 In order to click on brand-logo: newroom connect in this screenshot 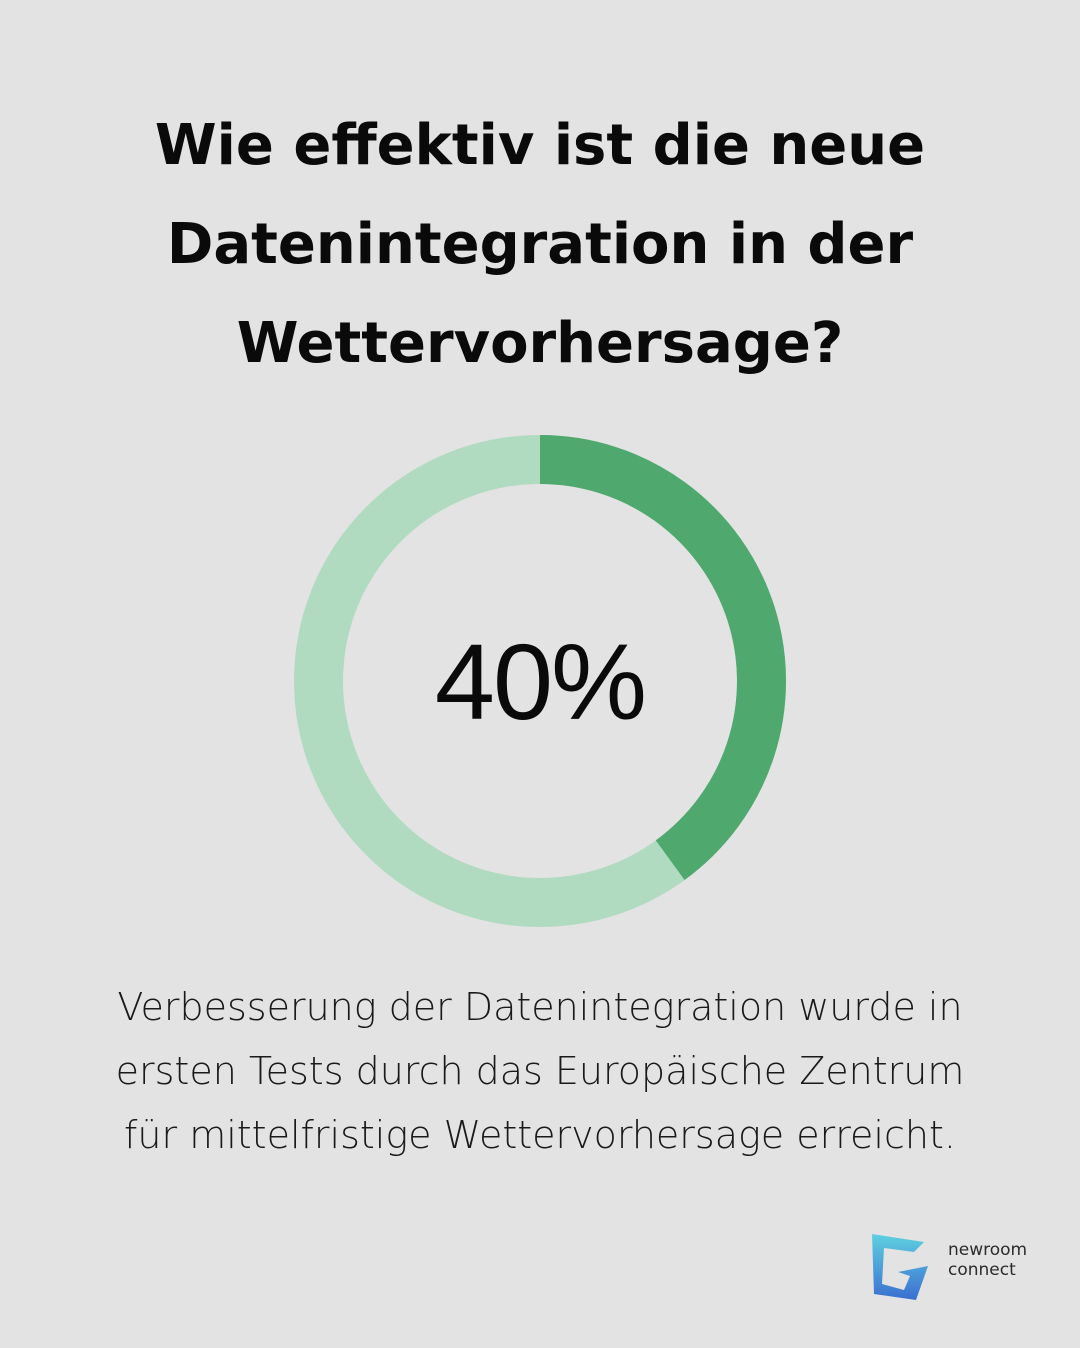, I will do `click(958, 1267)`.